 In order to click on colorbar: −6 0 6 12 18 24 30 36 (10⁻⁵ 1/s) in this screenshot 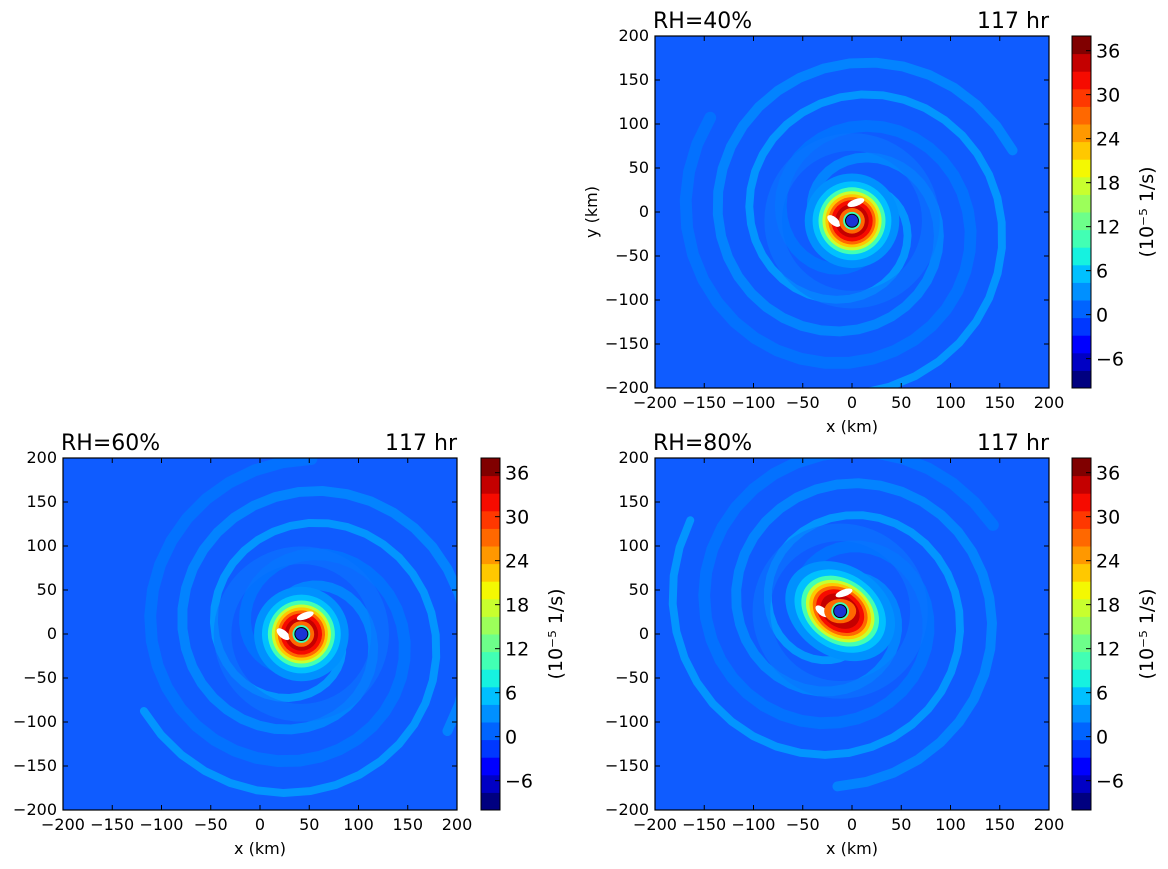, I will do `click(523, 634)`.